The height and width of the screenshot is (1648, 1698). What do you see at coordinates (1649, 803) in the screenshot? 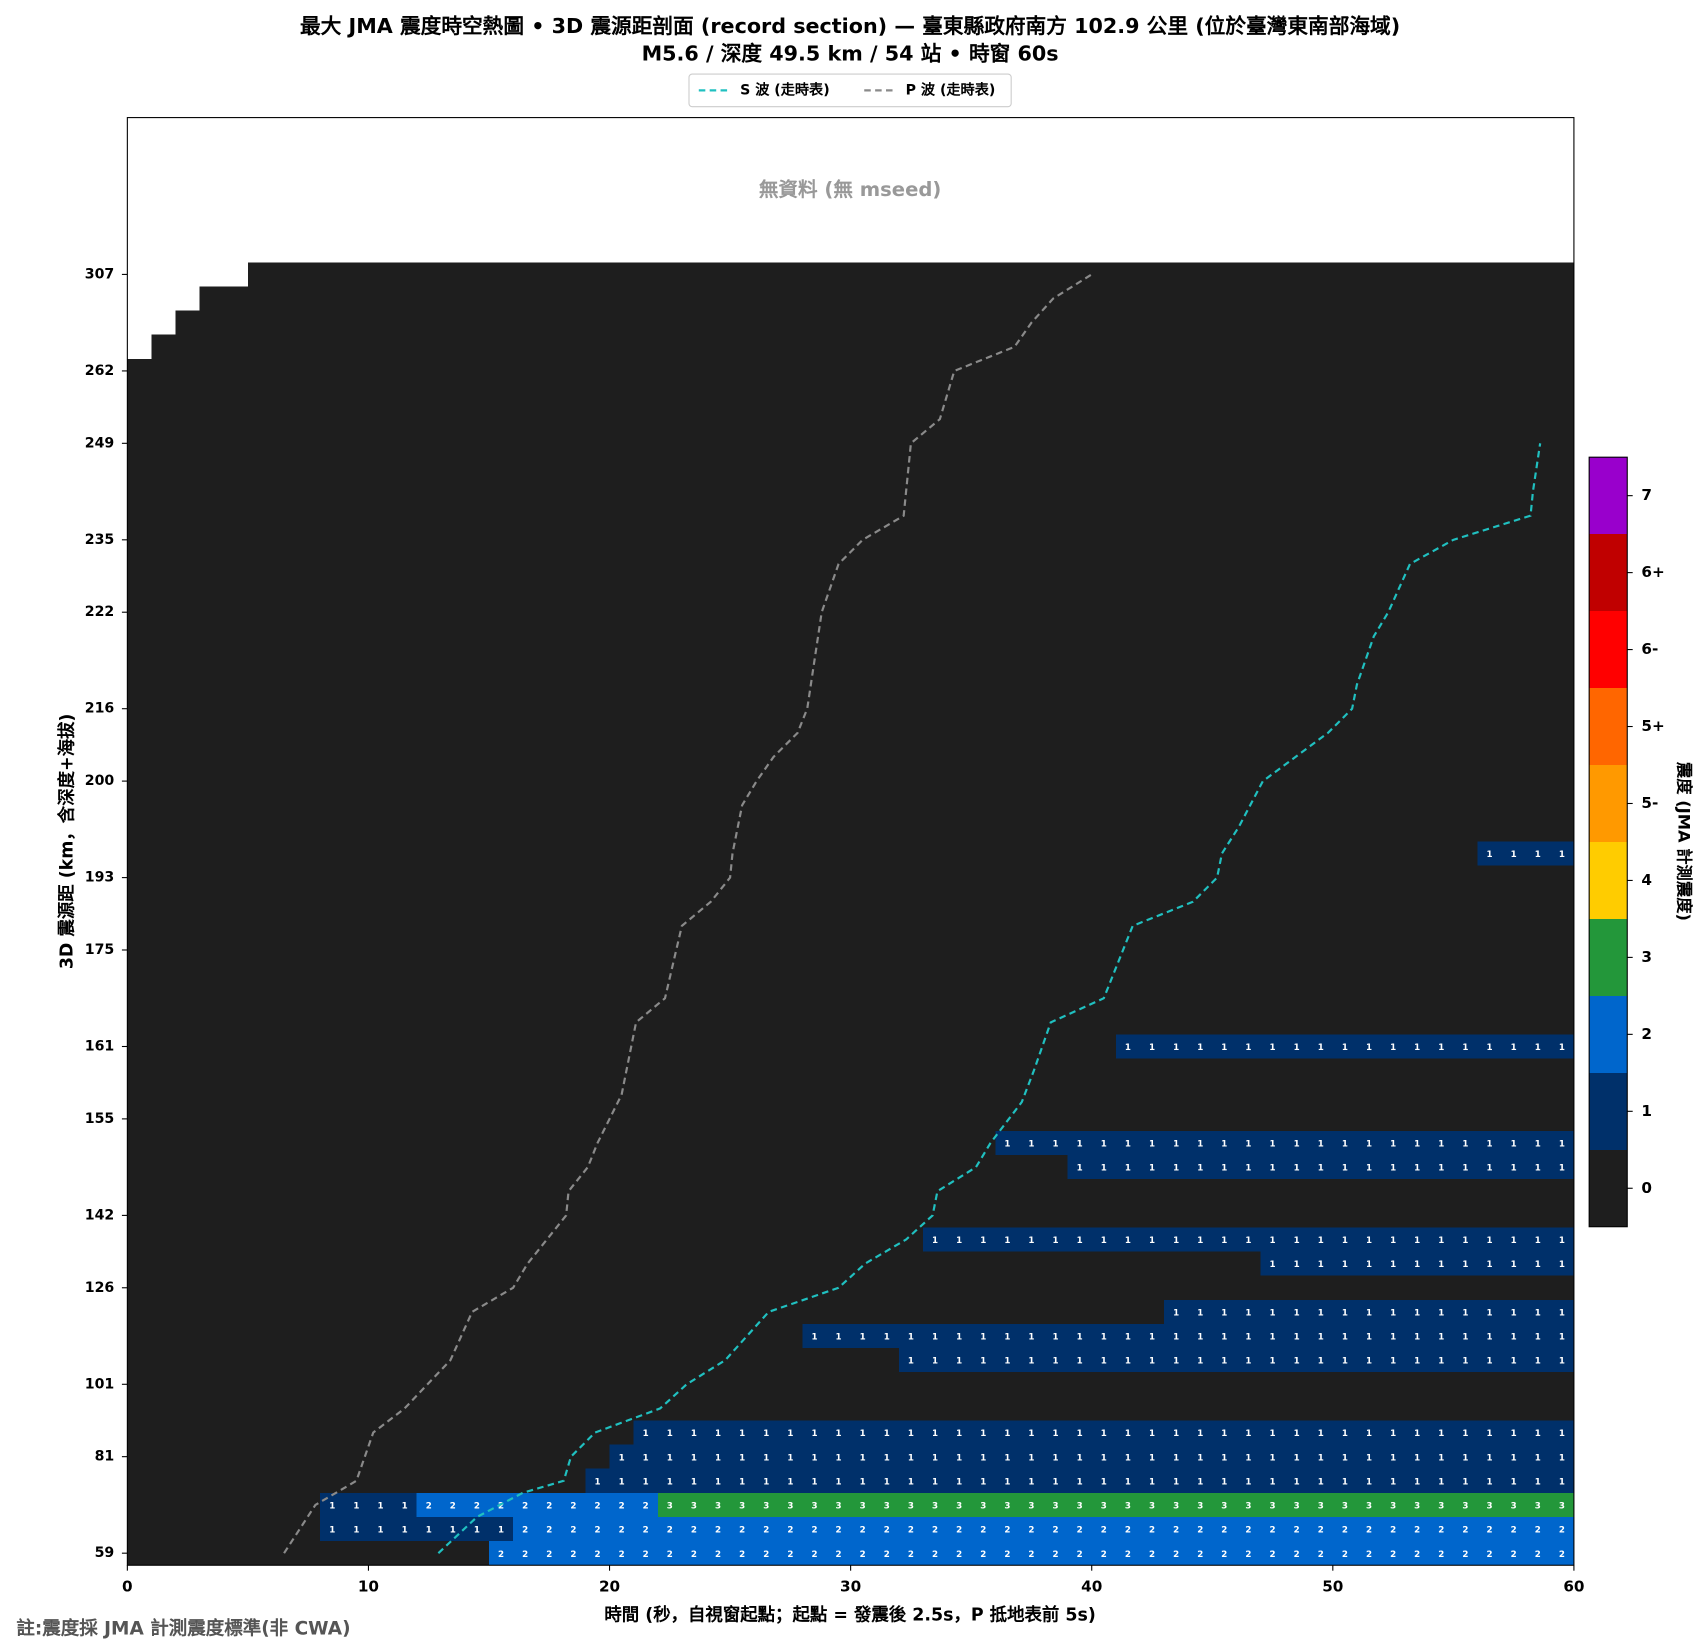
I see `colorbar-tick-label: 5-` at bounding box center [1649, 803].